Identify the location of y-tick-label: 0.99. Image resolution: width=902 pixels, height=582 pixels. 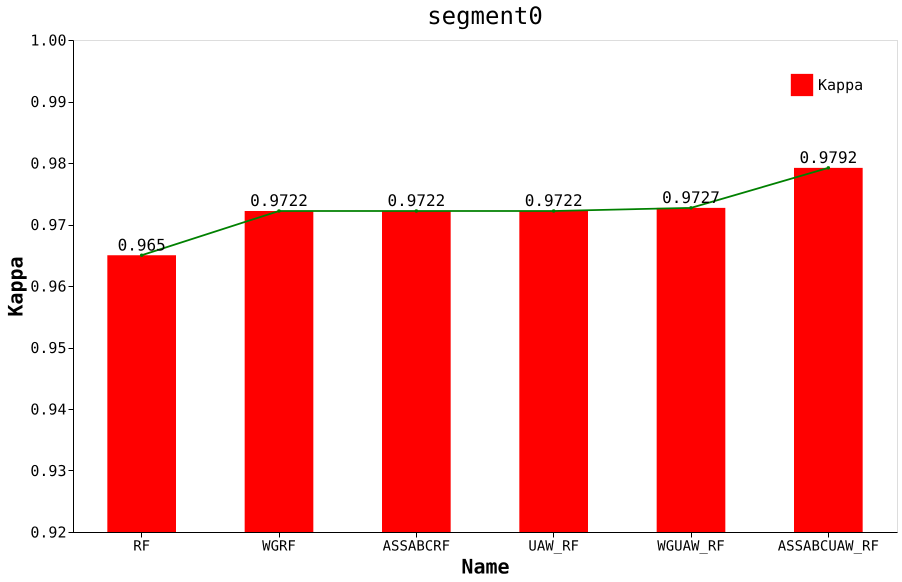
(48, 102).